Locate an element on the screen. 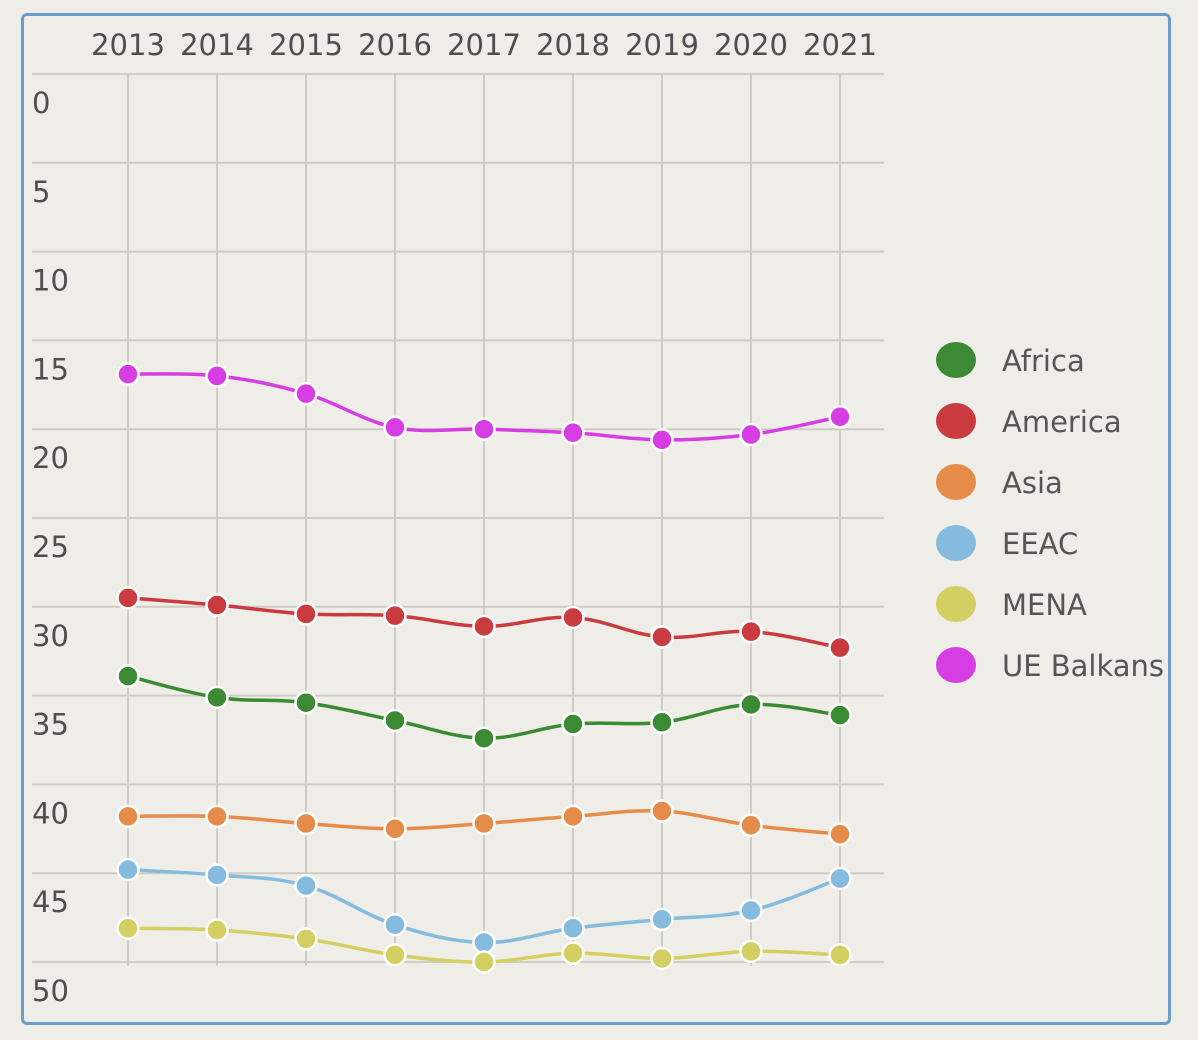 The height and width of the screenshot is (1040, 1198). legend-swatch-ue-balkans is located at coordinates (956, 665).